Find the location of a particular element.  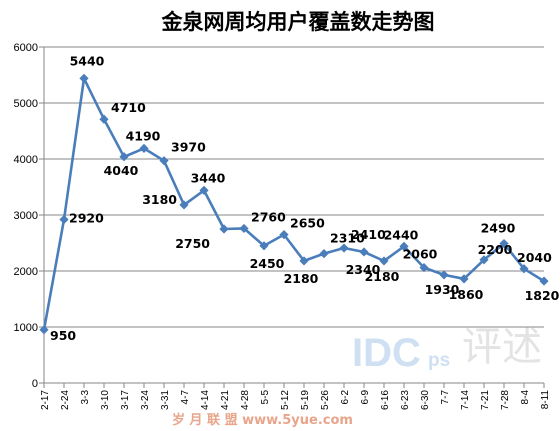

data-label: 4190 is located at coordinates (143, 135).